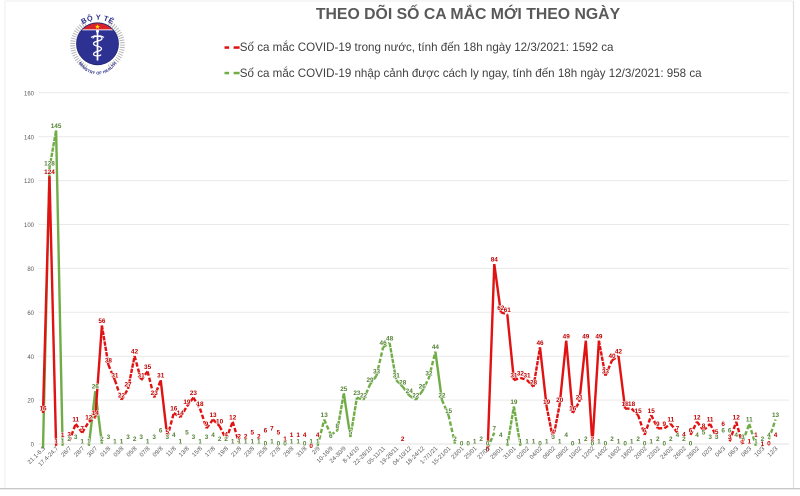 The width and height of the screenshot is (800, 496). What do you see at coordinates (29, 182) in the screenshot?
I see `svg-text: 120` at bounding box center [29, 182].